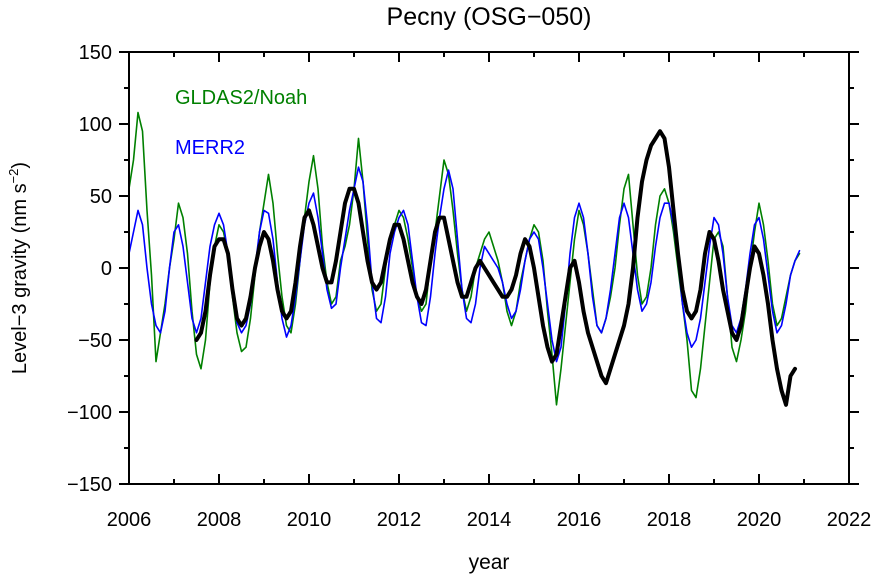 The width and height of the screenshot is (876, 574). What do you see at coordinates (101, 197) in the screenshot?
I see `y-tick-label: 50` at bounding box center [101, 197].